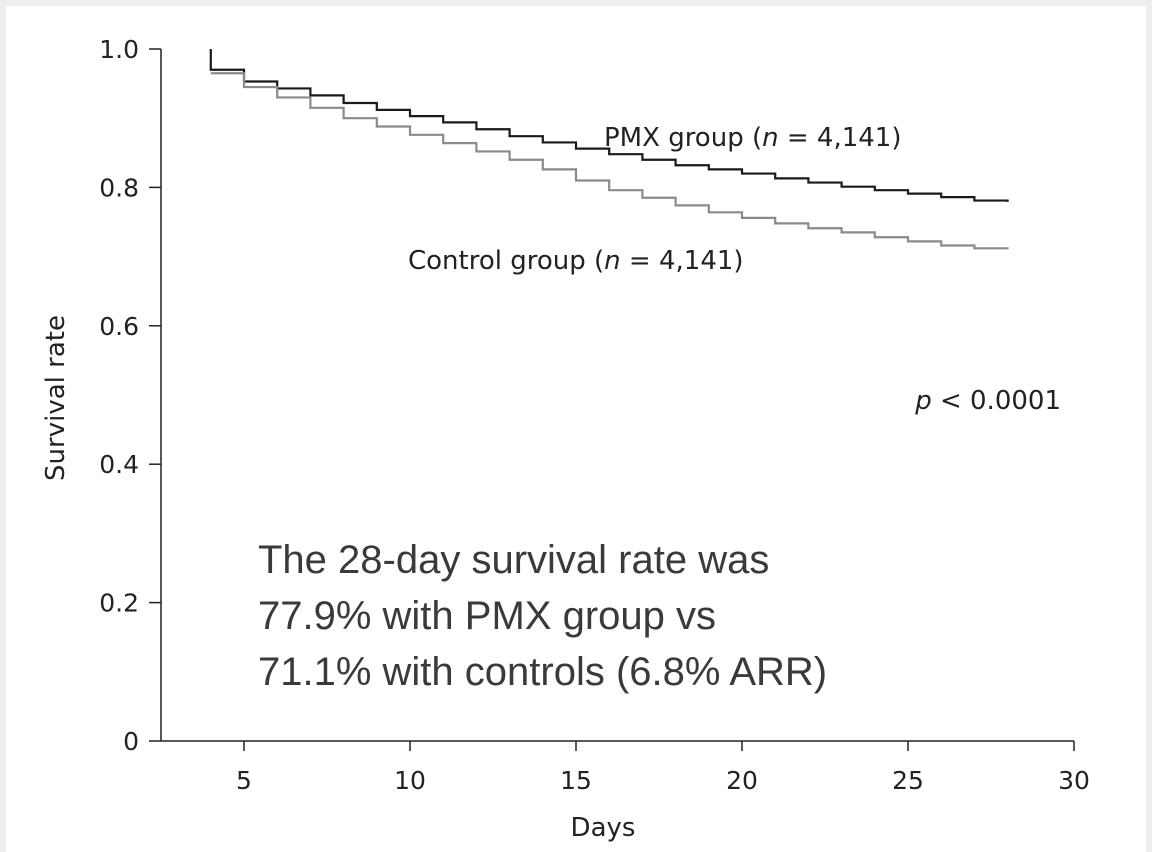  I want to click on x-tick-label: 30, so click(1074, 780).